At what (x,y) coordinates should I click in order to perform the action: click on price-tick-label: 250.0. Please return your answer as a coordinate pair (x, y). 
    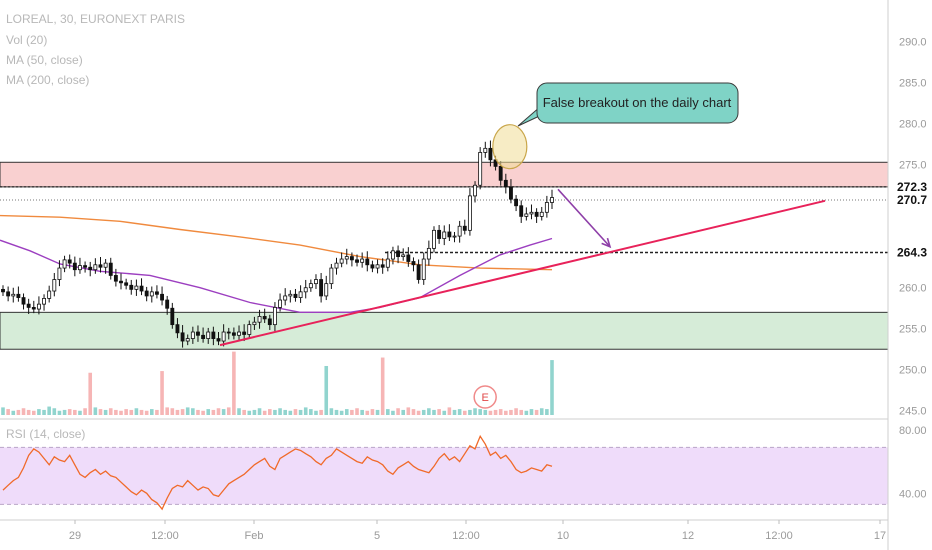
    Looking at the image, I should click on (913, 371).